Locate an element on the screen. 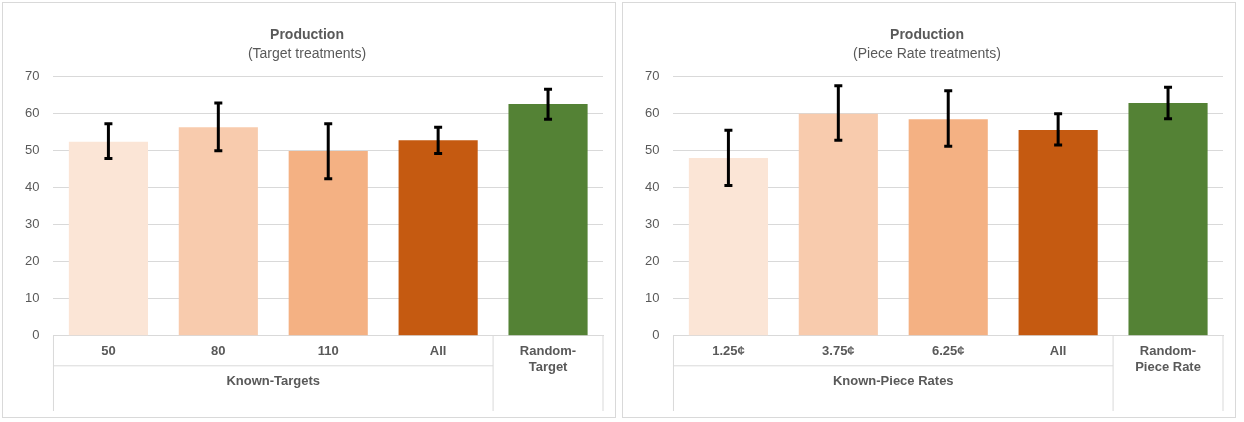 This screenshot has width=1244, height=422. chart-subtitle: (Piece Rate treatments) is located at coordinates (927, 53).